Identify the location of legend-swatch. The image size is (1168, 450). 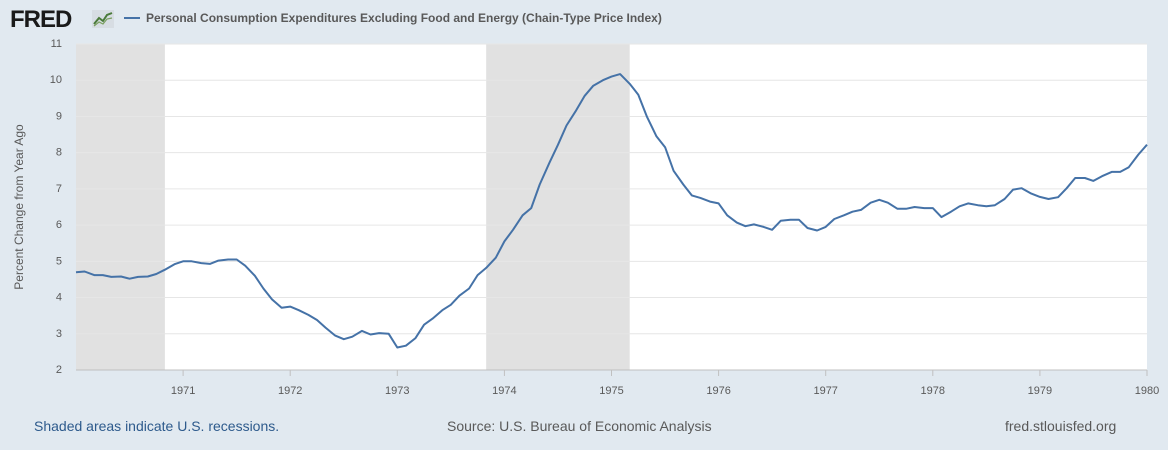
(132, 18).